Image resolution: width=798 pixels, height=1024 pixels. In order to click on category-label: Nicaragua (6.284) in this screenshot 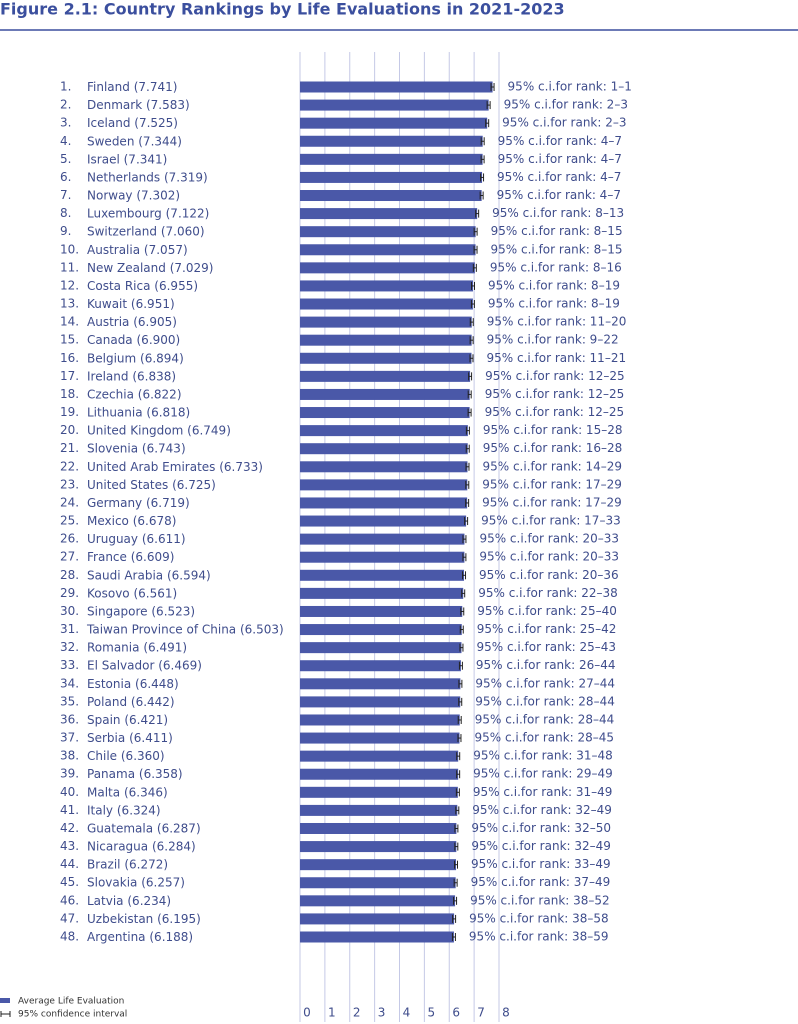, I will do `click(141, 846)`.